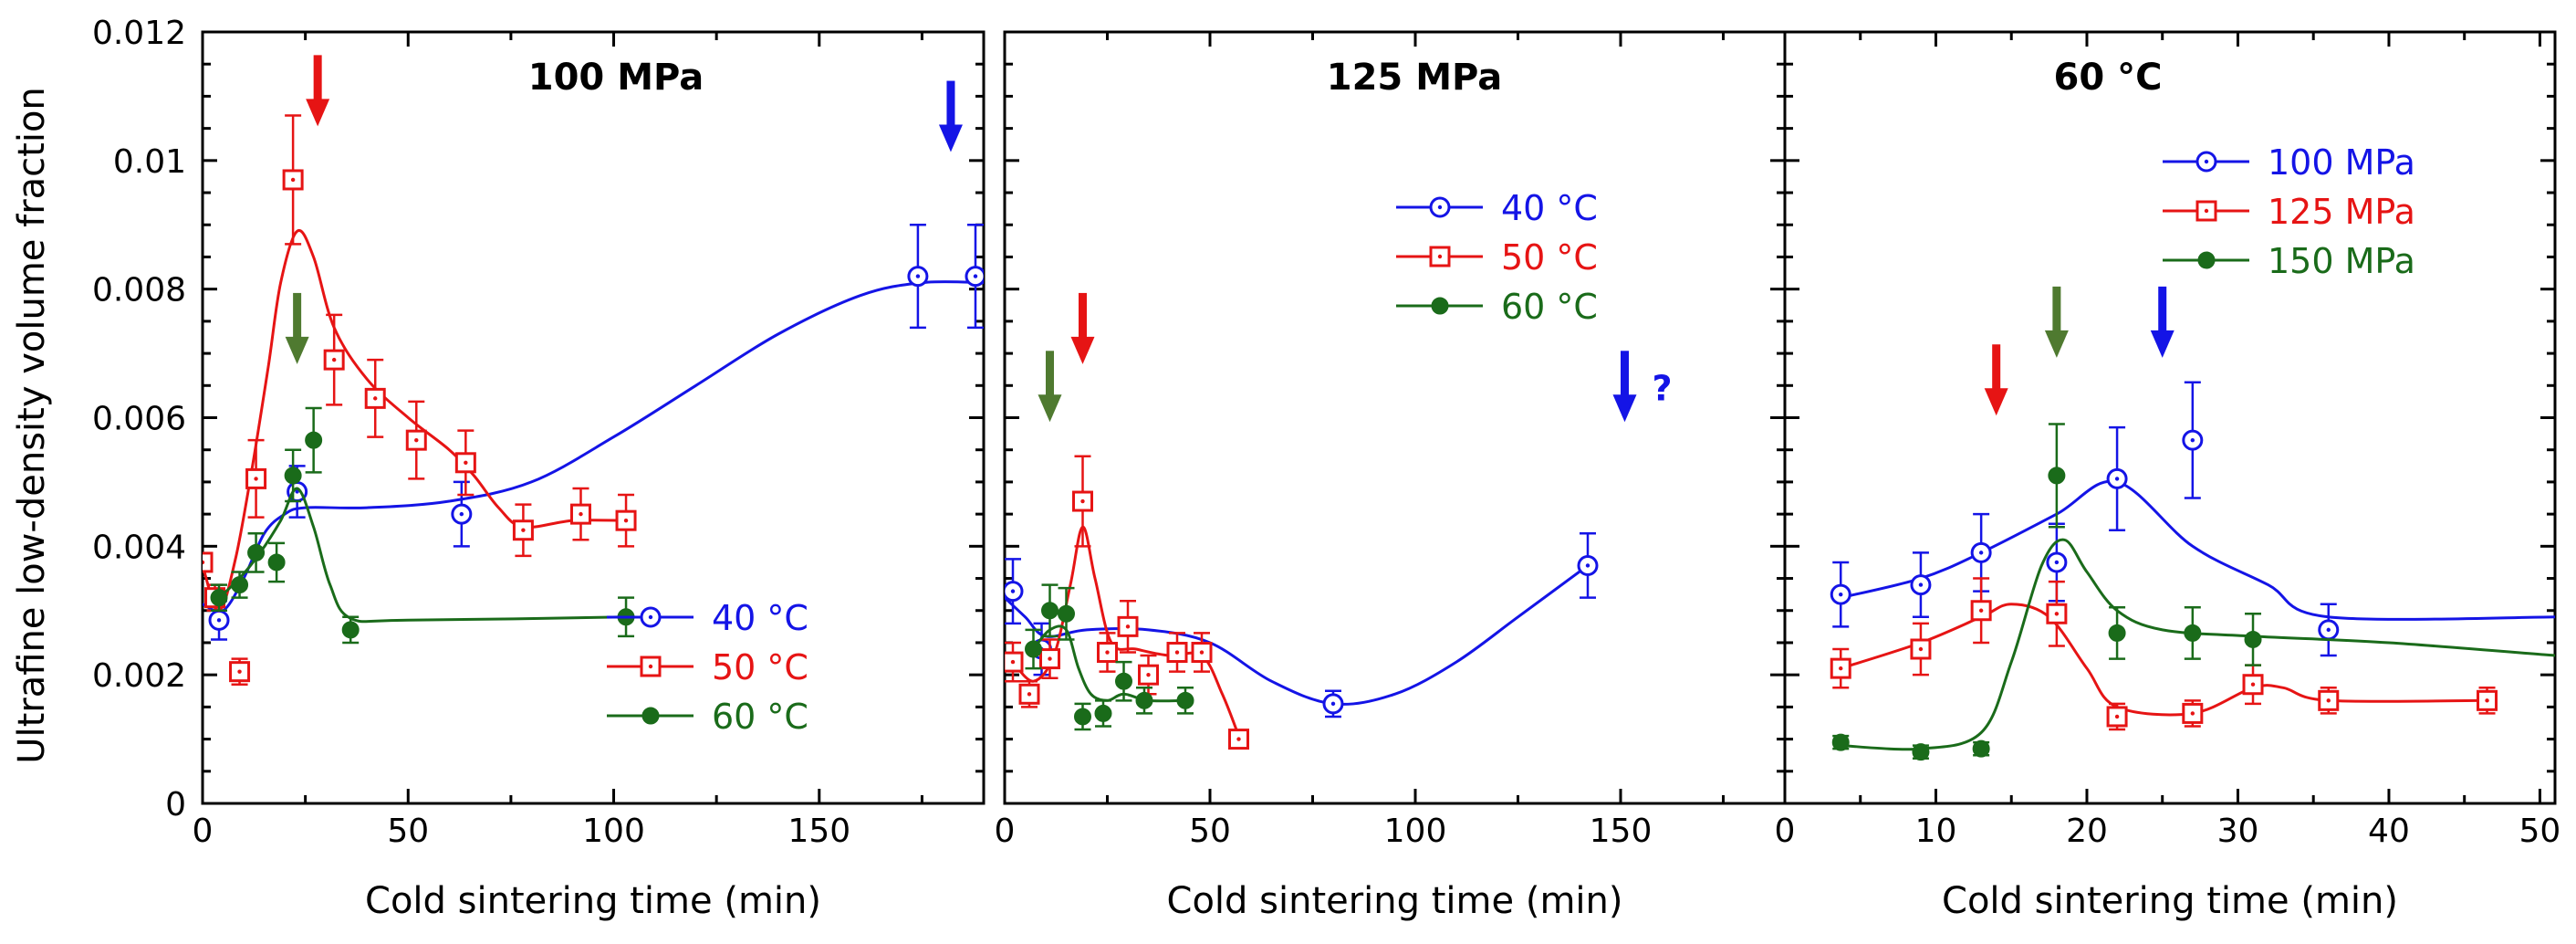 This screenshot has width=2576, height=944. Describe the element at coordinates (1642, 387) in the screenshot. I see `annotation-arrow: ?` at that location.